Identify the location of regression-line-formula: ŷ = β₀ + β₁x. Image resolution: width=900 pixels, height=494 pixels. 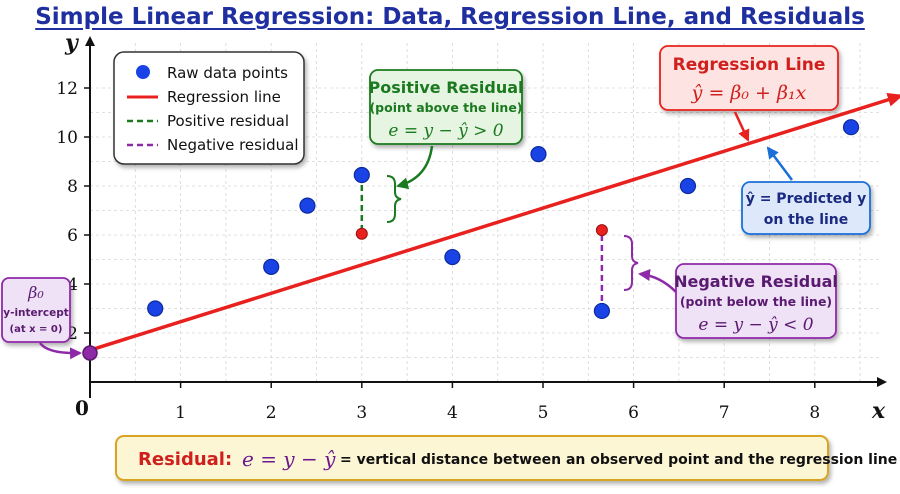
(749, 93).